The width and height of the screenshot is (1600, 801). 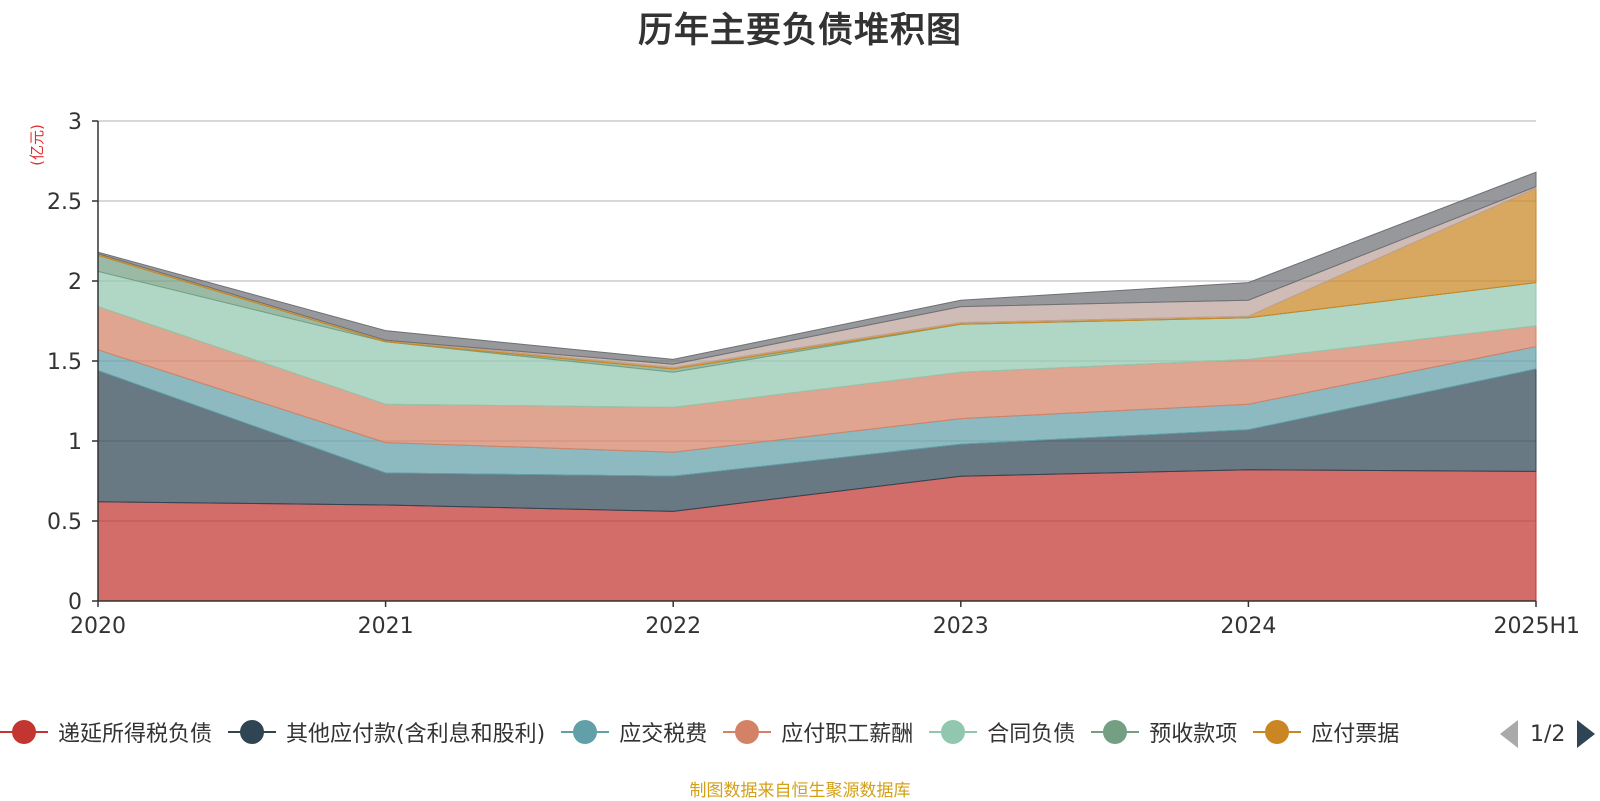 I want to click on x-tick-label: 2024, so click(x=1248, y=626).